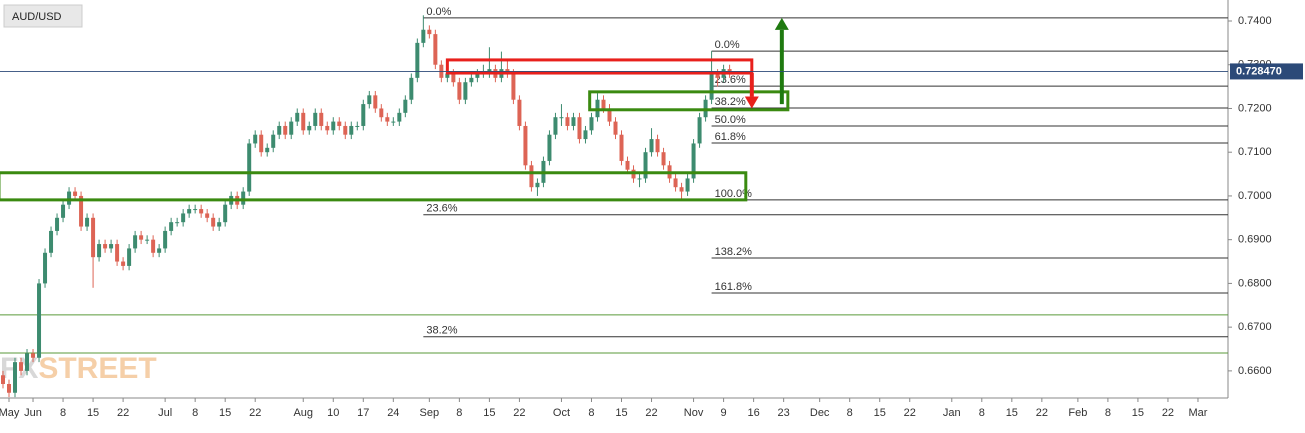  Describe the element at coordinates (694, 413) in the screenshot. I see `x-tick-label: Nov` at that location.